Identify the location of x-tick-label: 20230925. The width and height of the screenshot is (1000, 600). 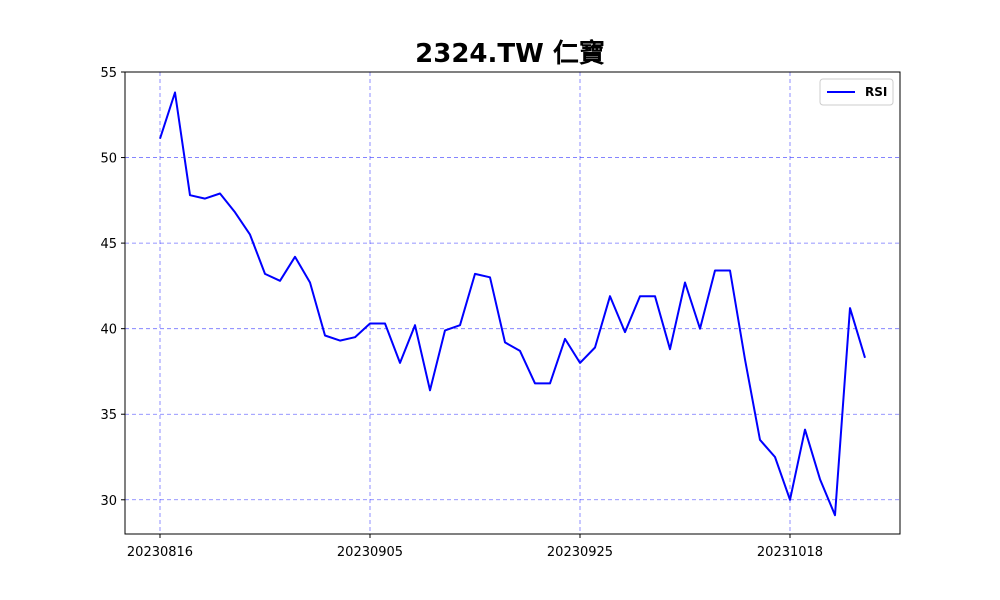
(580, 552).